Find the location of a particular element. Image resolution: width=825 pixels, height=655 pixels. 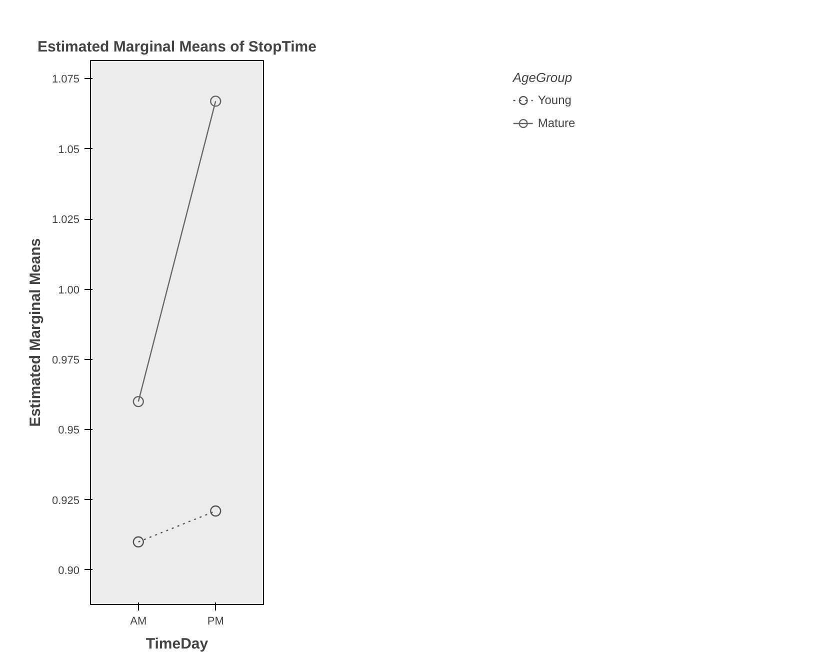

y-axis-title: Estimated Marginal Means is located at coordinates (35, 332).